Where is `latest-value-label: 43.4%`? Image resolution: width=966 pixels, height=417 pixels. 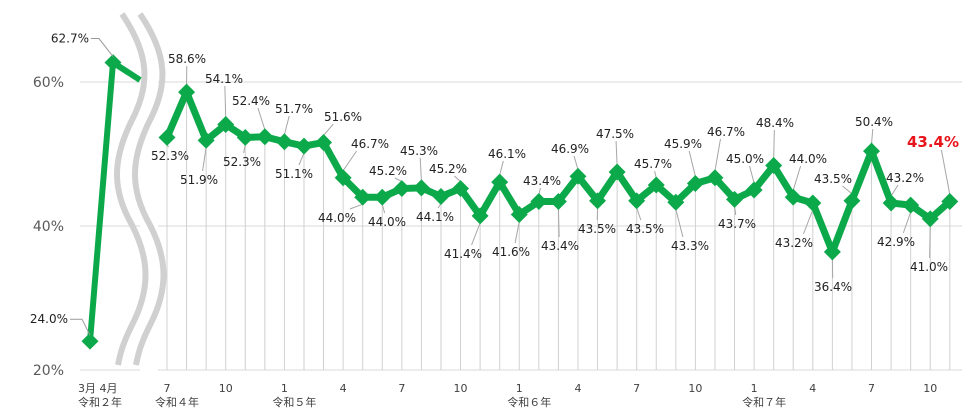 latest-value-label: 43.4% is located at coordinates (933, 142).